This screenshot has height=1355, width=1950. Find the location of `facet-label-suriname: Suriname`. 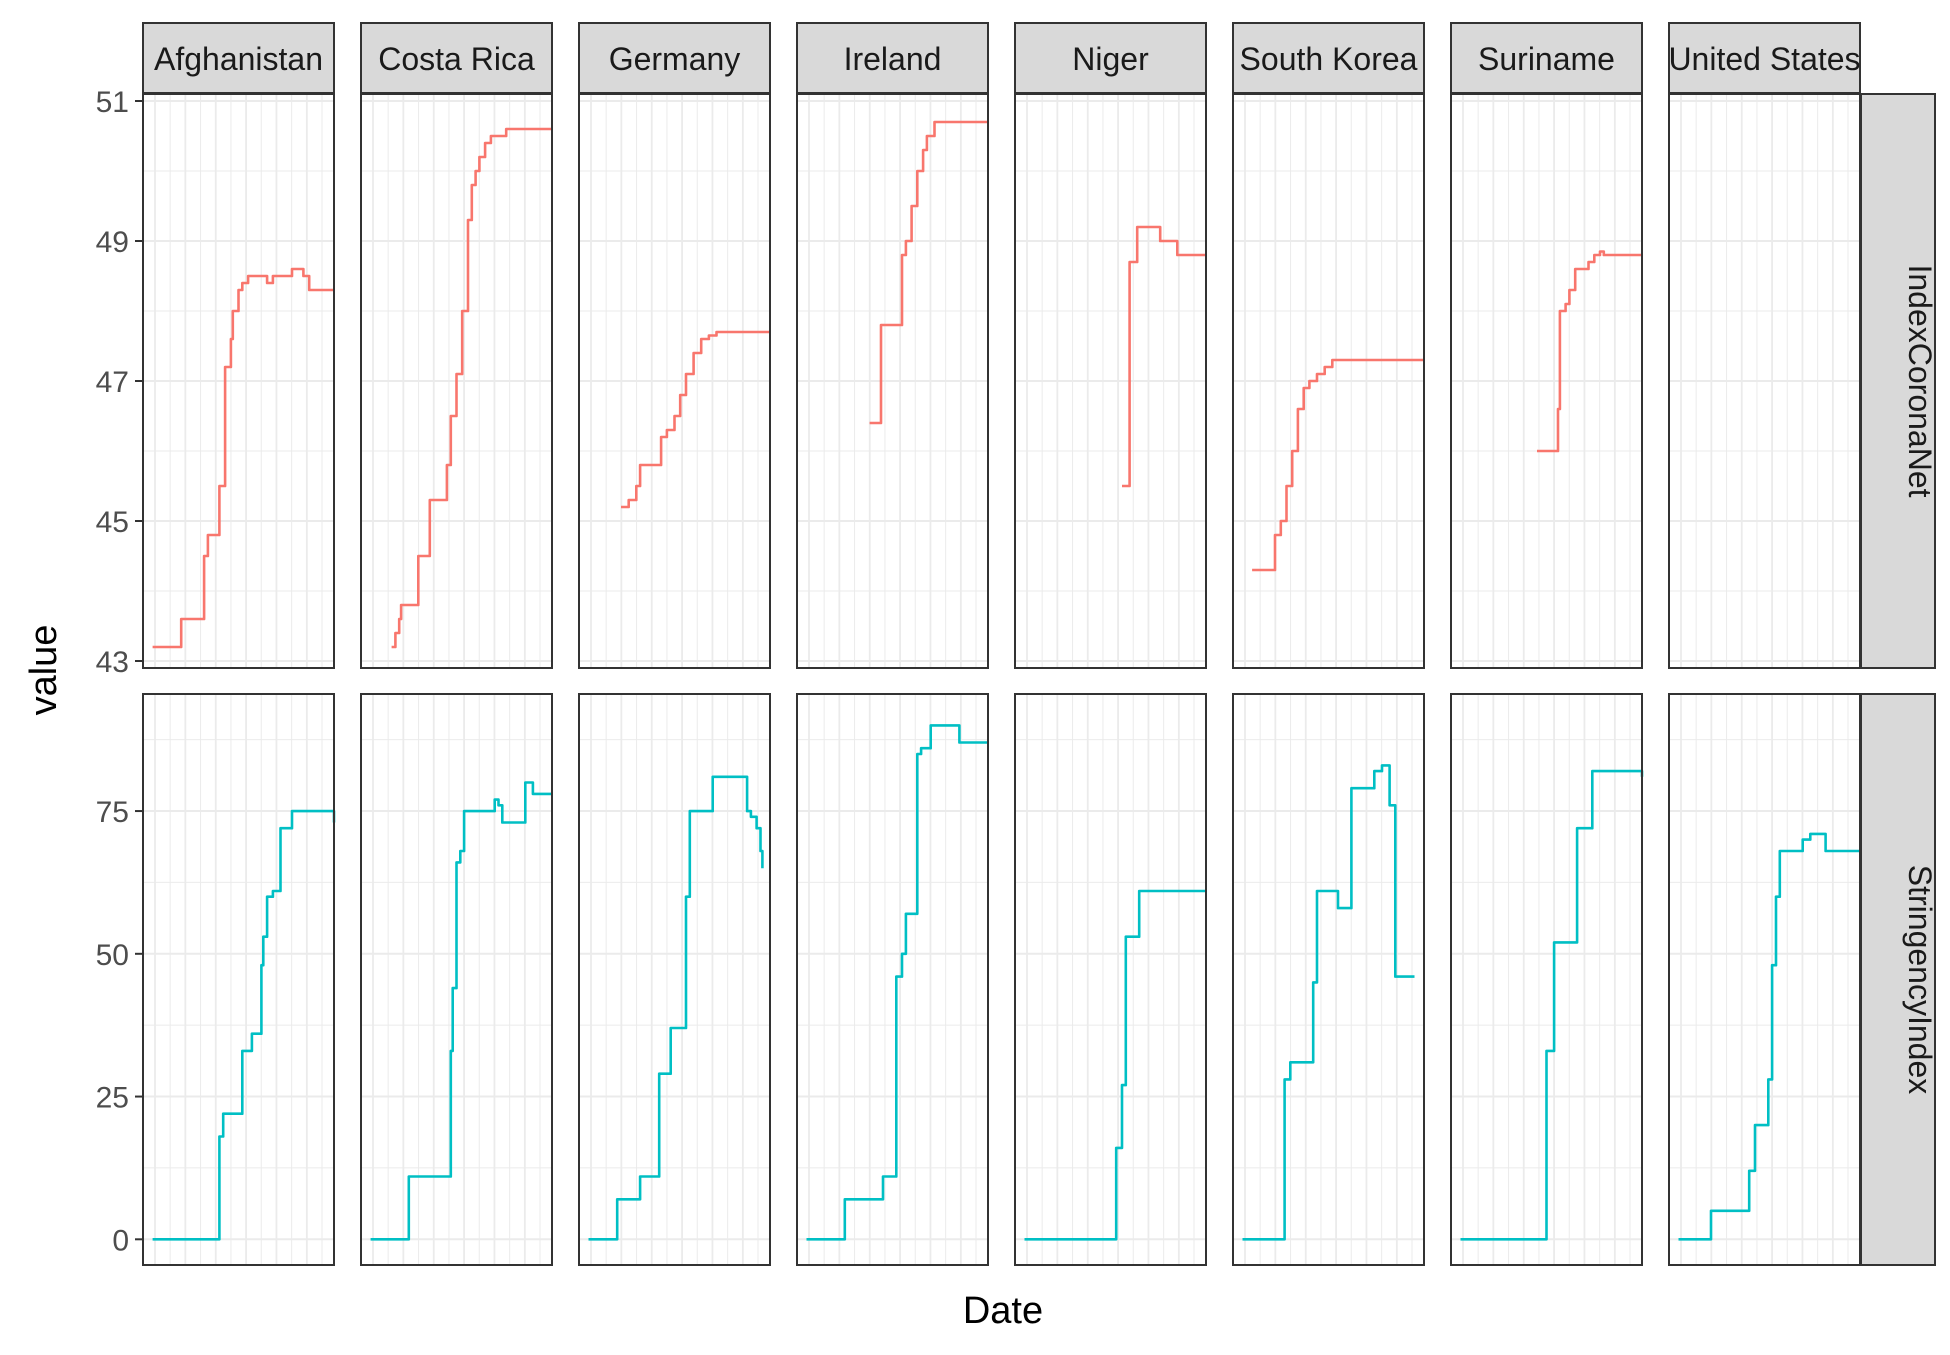

facet-label-suriname: Suriname is located at coordinates (1546, 59).